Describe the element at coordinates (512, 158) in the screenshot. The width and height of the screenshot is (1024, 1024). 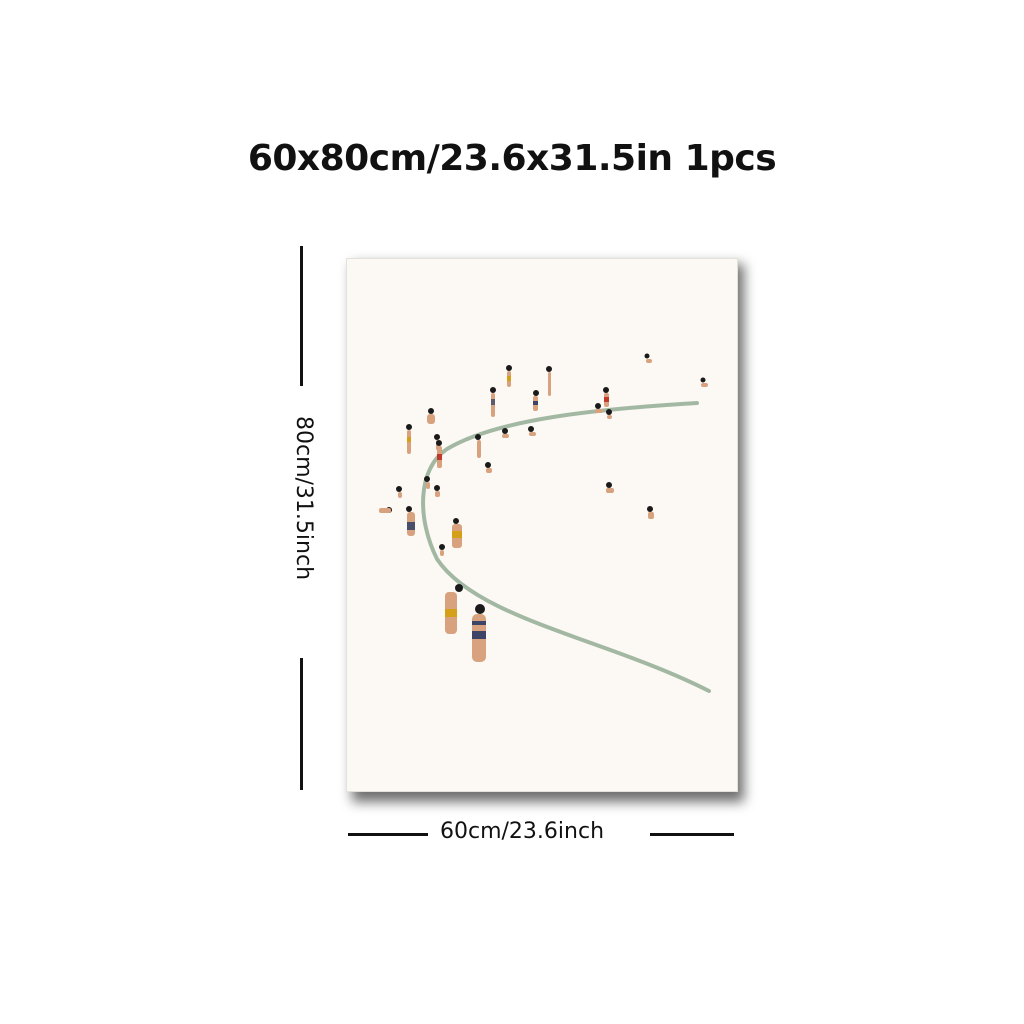
I see `product-size-title: 60x80cm/23.6x31.5in 1pcs` at that location.